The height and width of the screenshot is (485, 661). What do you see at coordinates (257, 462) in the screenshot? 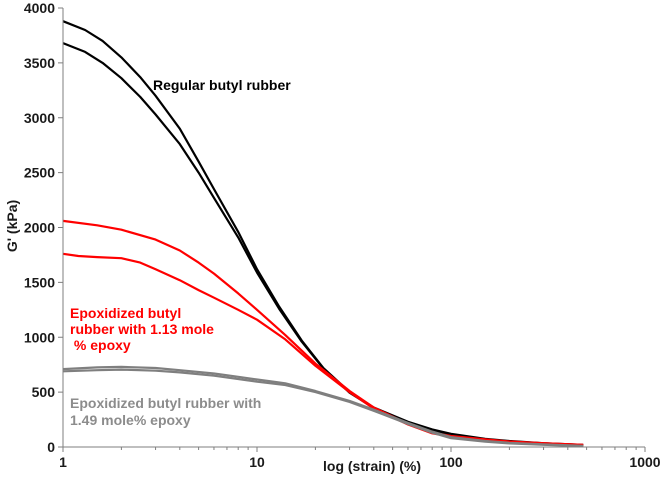
I see `x-tick-label-1: 10` at bounding box center [257, 462].